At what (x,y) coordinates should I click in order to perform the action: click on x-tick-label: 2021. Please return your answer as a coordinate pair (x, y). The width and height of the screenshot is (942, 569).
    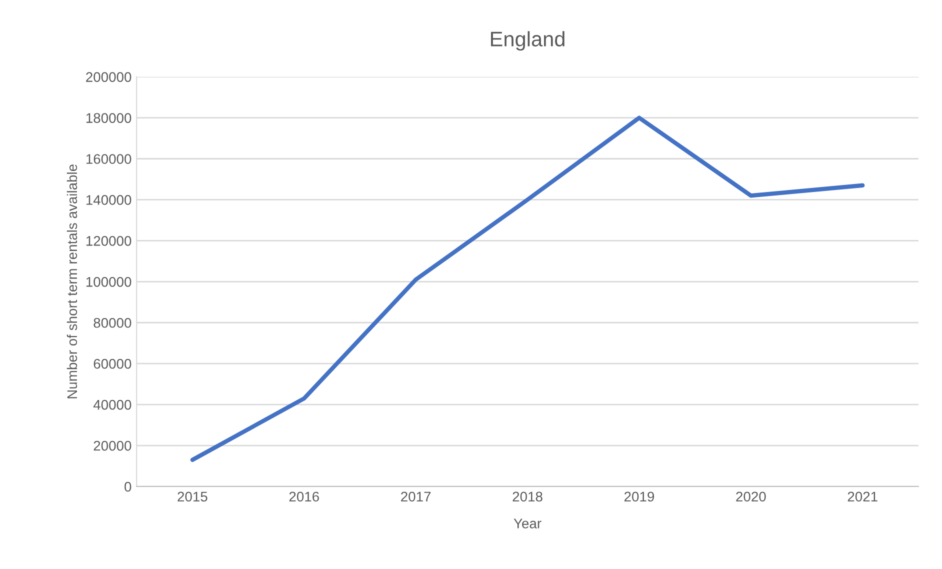
    Looking at the image, I should click on (863, 497).